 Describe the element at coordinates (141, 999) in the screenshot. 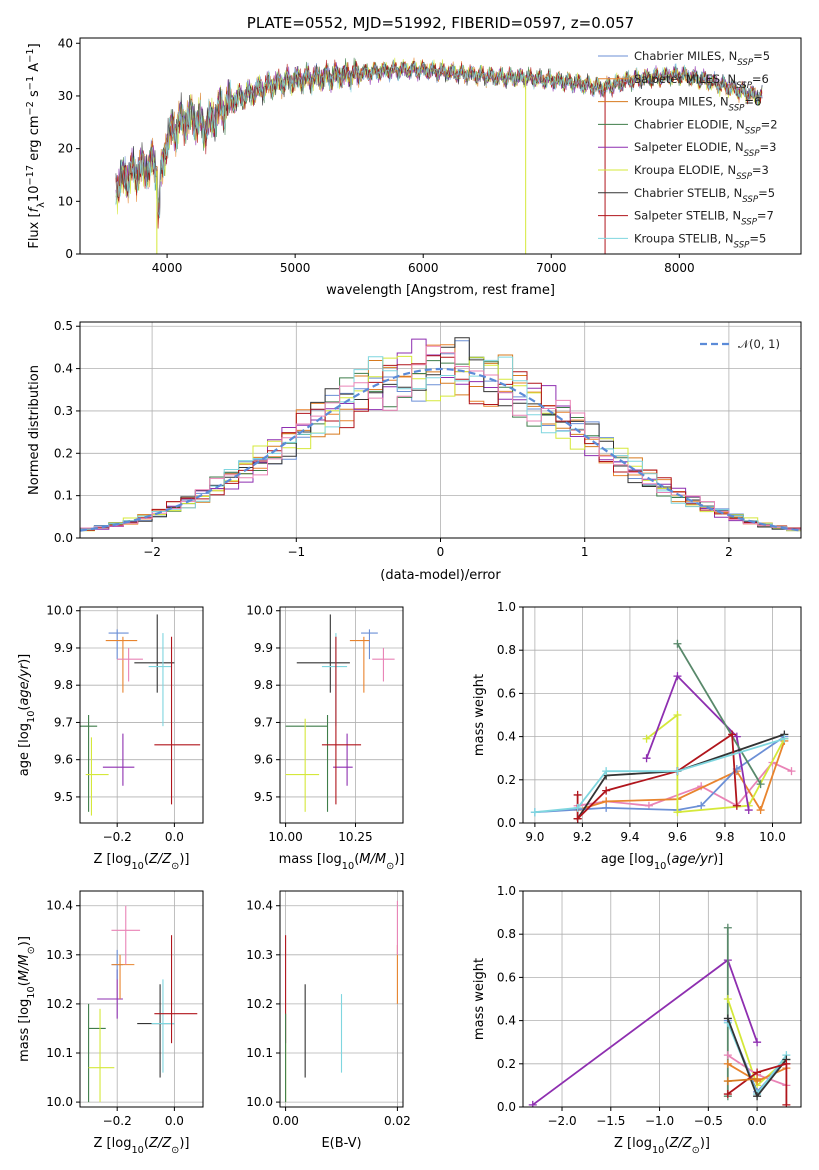

I see `mass_vs_z-frame` at that location.